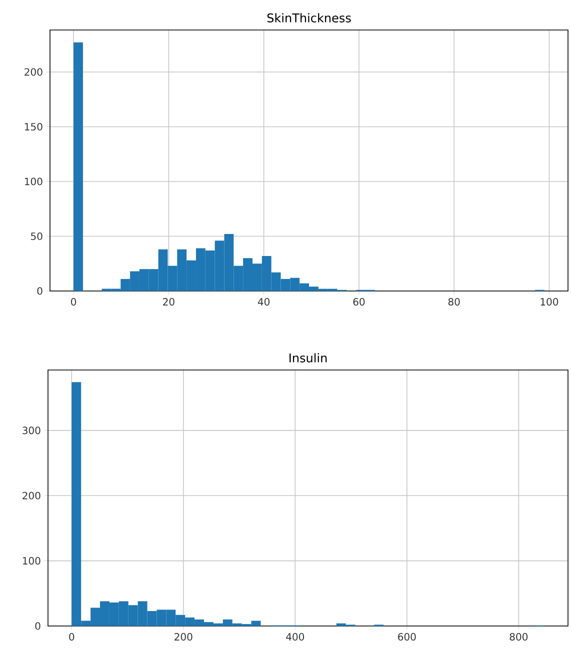  I want to click on x-tick-label: 200, so click(183, 637).